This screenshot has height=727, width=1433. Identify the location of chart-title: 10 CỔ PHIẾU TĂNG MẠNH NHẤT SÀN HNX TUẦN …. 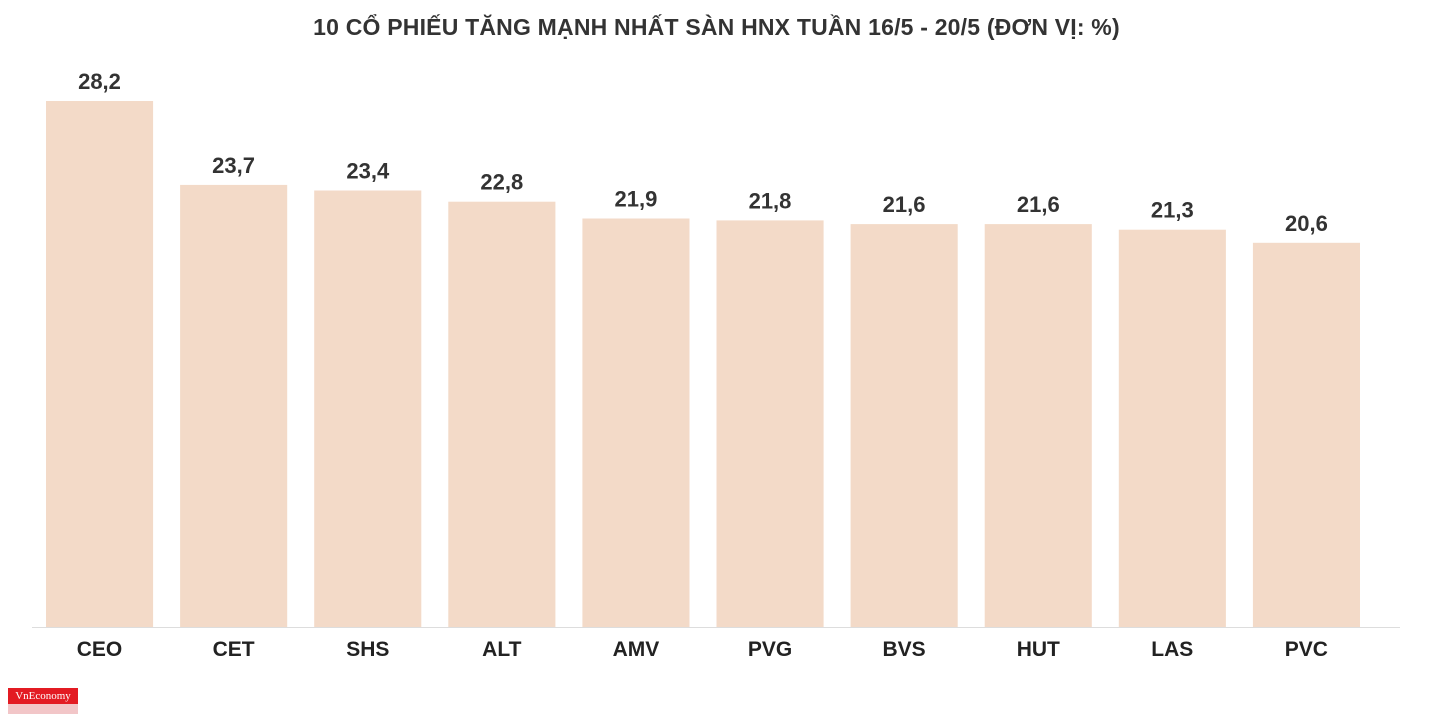
(716, 27).